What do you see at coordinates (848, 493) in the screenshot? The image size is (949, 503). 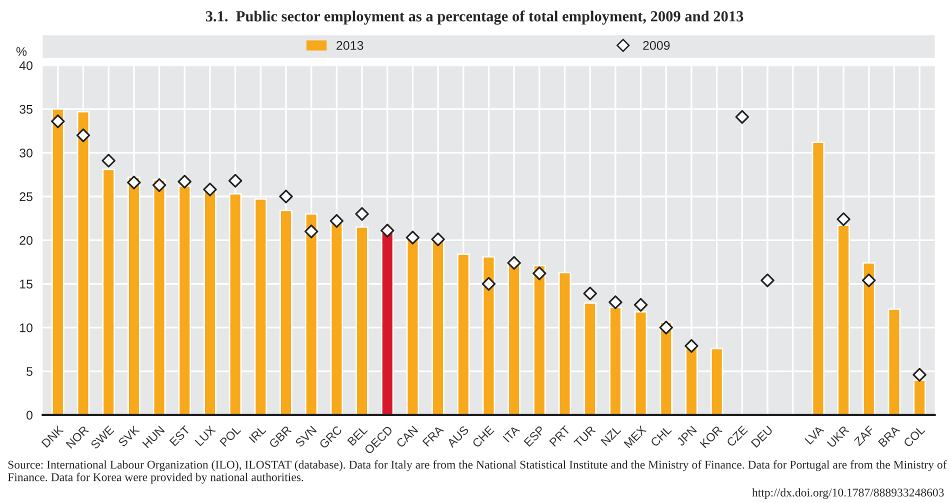 I see `text: http://dx.doi.org/10.1787/888933248603` at bounding box center [848, 493].